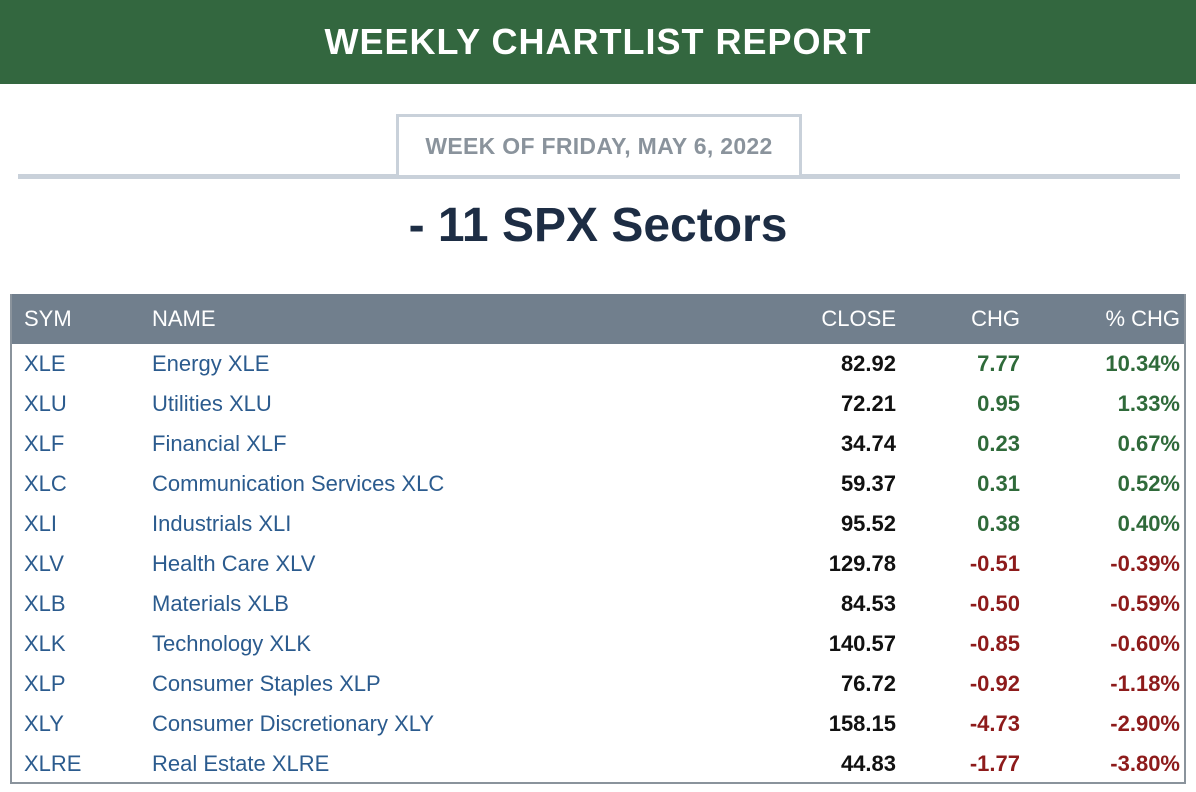  What do you see at coordinates (998, 403) in the screenshot?
I see `change-value: 0.95` at bounding box center [998, 403].